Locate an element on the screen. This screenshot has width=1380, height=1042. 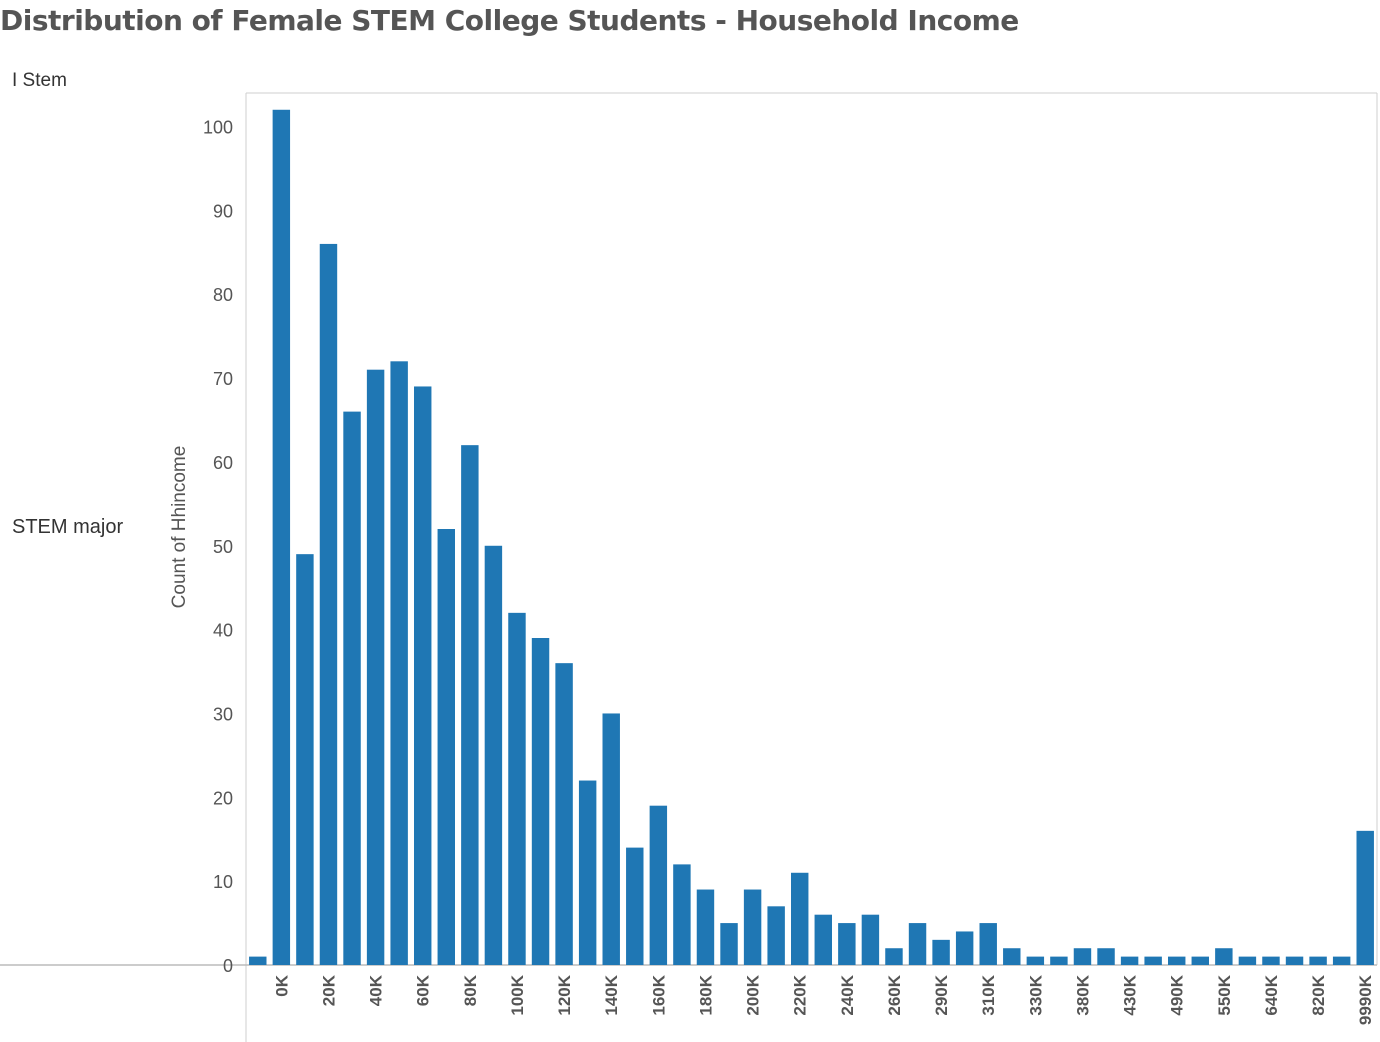
x-tick-label: 80K is located at coordinates (470, 990).